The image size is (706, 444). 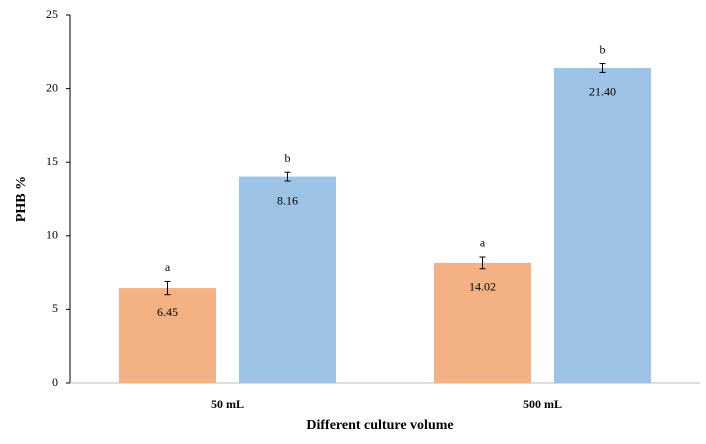 I want to click on y-axis-title: PHB %, so click(x=21, y=199).